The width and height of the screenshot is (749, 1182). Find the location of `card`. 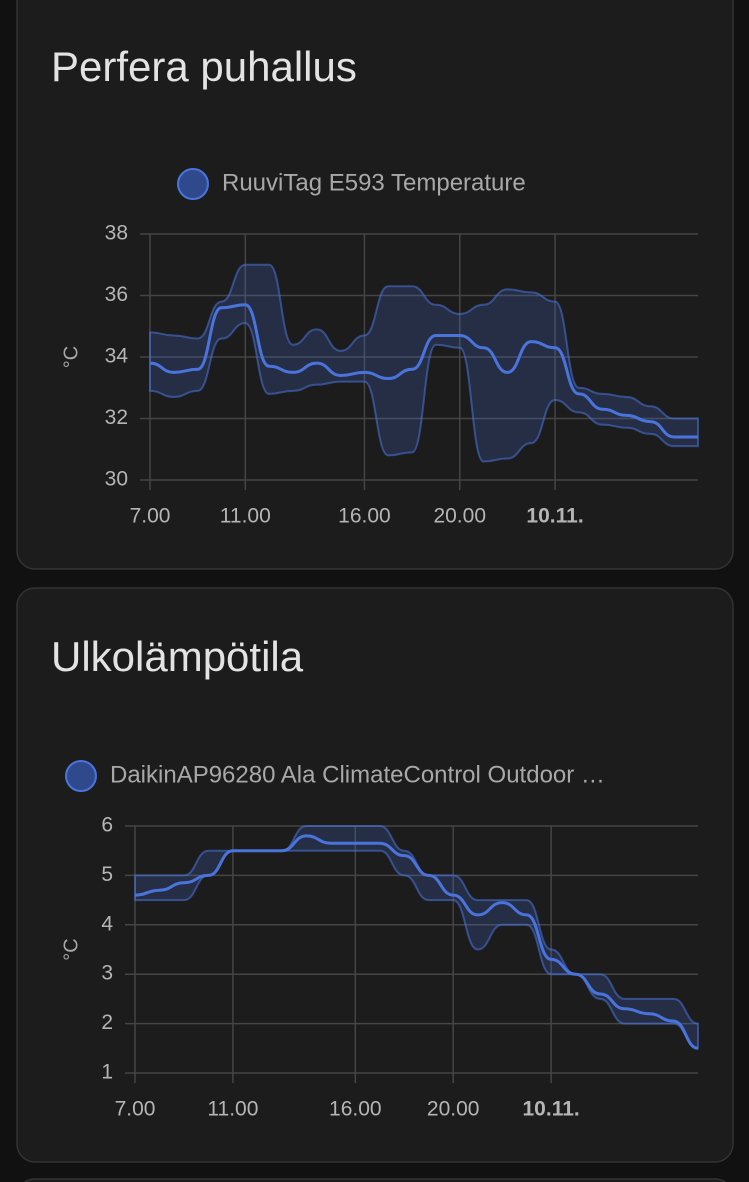

card is located at coordinates (375, 1180).